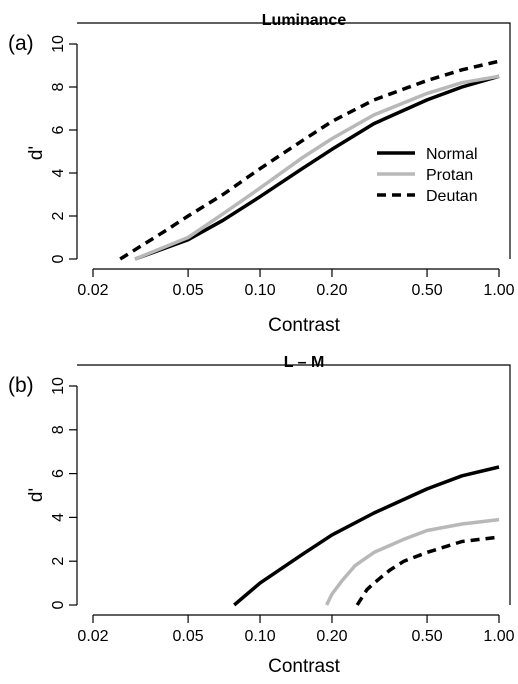  I want to click on panel-b-xlabel: Contrast, so click(304, 666).